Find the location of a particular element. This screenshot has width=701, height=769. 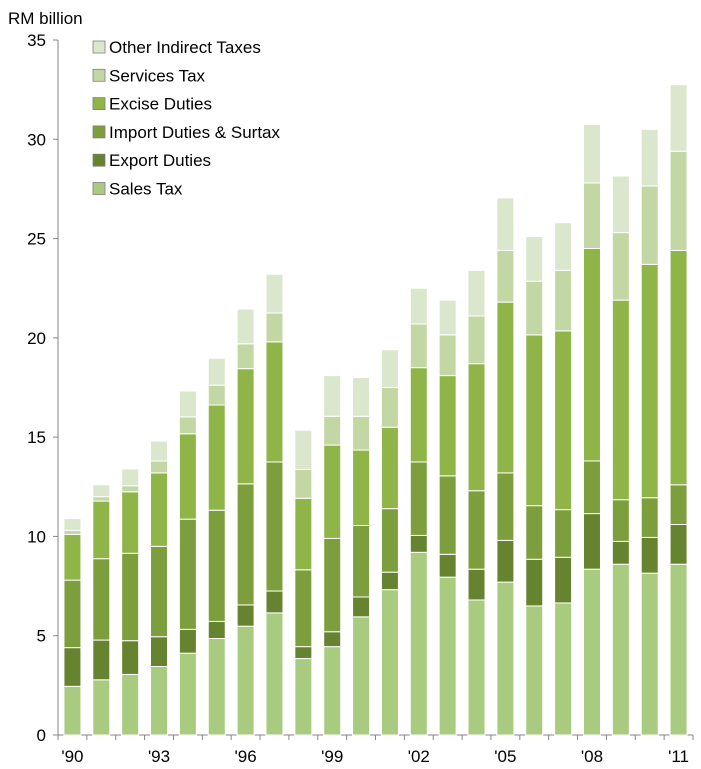

legend-label: Excise Duties is located at coordinates (160, 104).